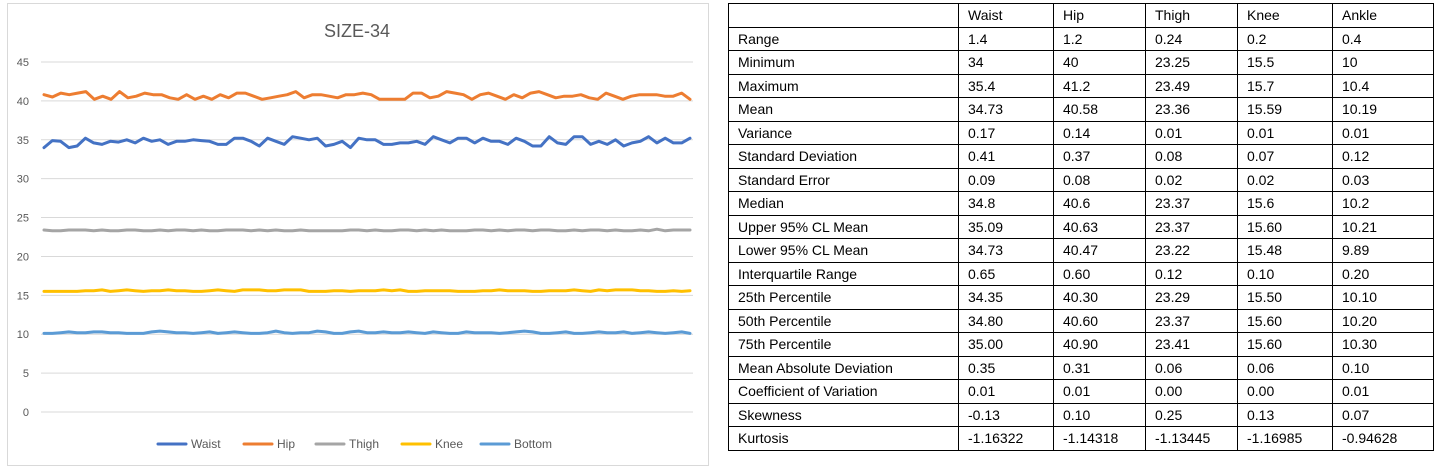 The width and height of the screenshot is (1439, 475). Describe the element at coordinates (1006, 132) in the screenshot. I see `table-cell: 0.17` at that location.